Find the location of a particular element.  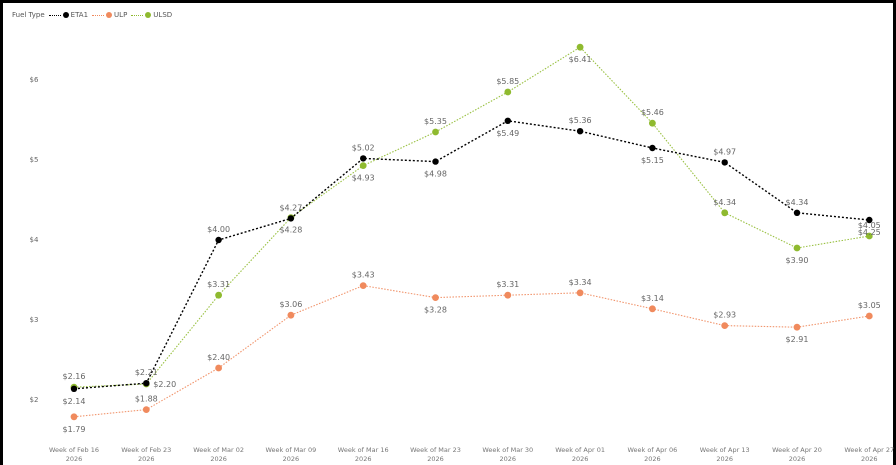

data-label: $5.35 is located at coordinates (435, 121).